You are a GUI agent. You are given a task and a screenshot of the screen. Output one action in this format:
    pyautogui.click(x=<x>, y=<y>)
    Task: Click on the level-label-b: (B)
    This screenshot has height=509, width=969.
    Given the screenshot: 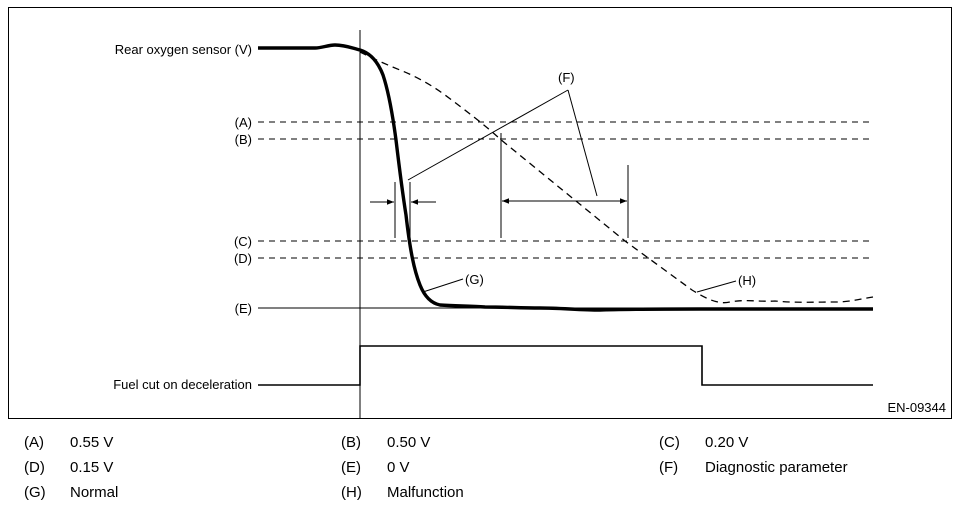 What is the action you would take?
    pyautogui.click(x=243, y=139)
    